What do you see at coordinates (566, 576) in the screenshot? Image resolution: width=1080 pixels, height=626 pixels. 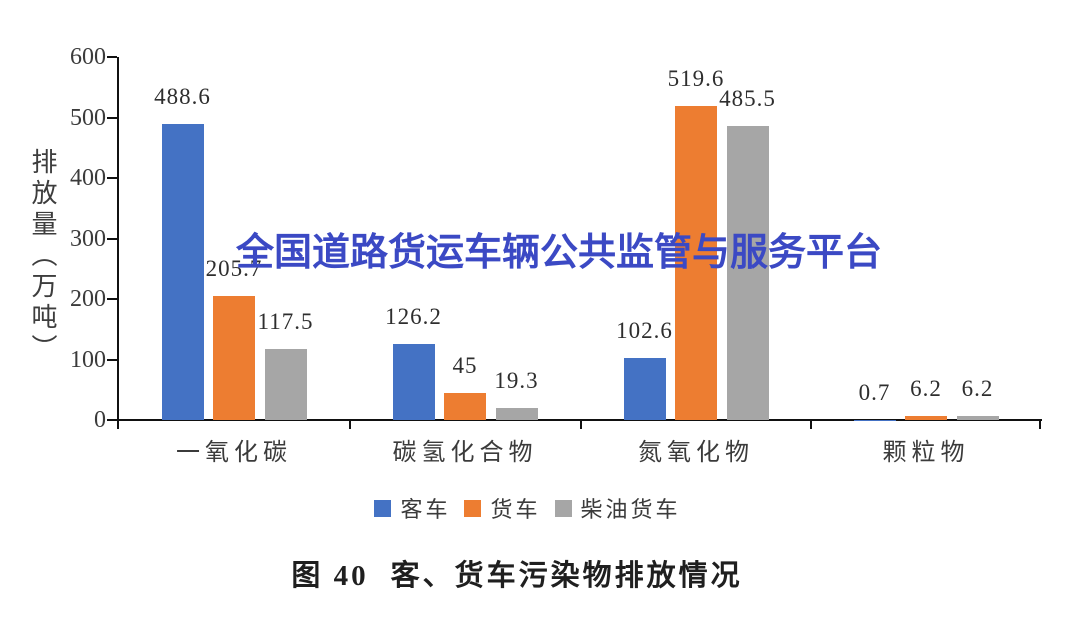 I see `figure-title: 客、货车污染物排放情况` at bounding box center [566, 576].